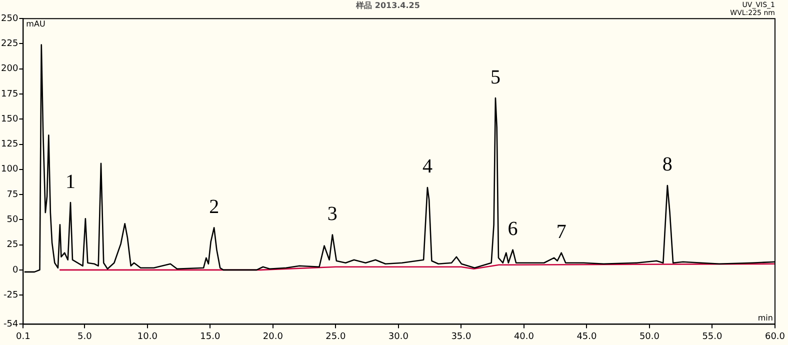 This screenshot has width=788, height=345. I want to click on y-axis-title: mAU, so click(36, 24).